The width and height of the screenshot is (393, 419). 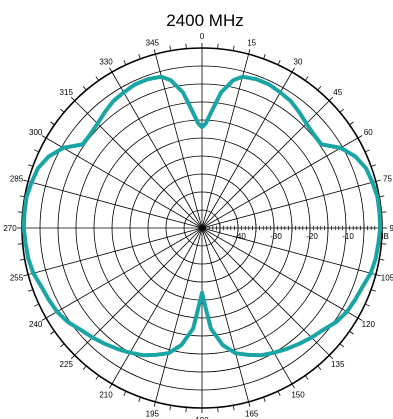 What do you see at coordinates (368, 132) in the screenshot?
I see `angle-label: 60` at bounding box center [368, 132].